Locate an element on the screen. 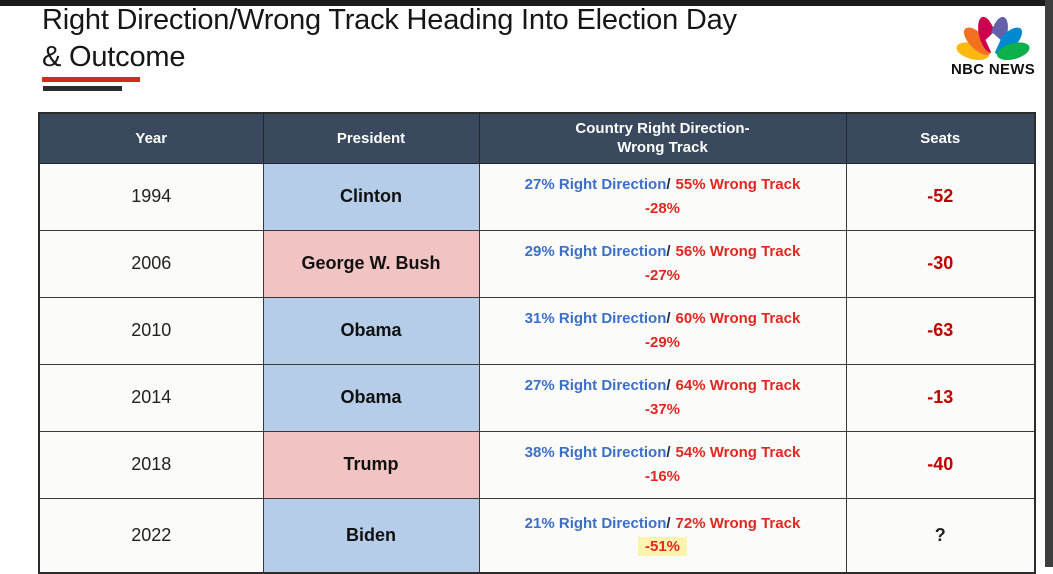 This screenshot has width=1053, height=574. seats-cell: -30 is located at coordinates (940, 263).